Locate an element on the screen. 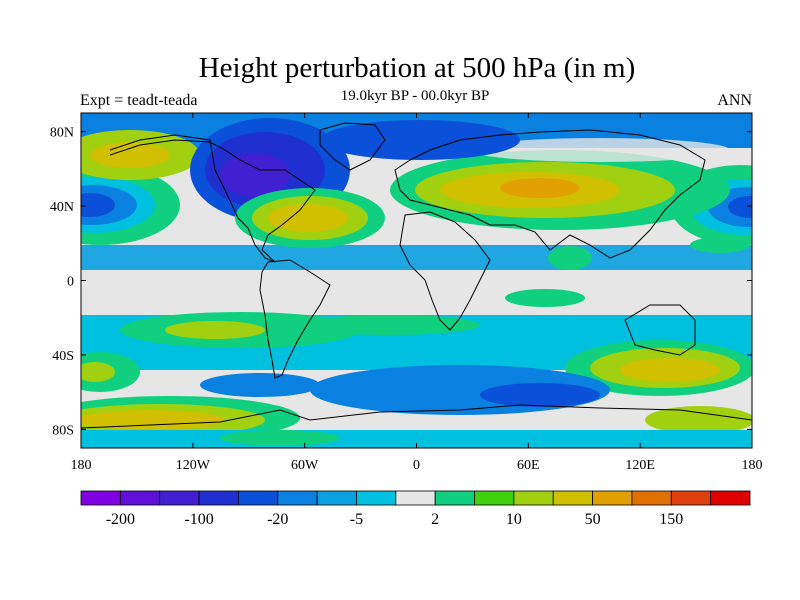 The height and width of the screenshot is (600, 800). coast-antarctica is located at coordinates (416, 416).